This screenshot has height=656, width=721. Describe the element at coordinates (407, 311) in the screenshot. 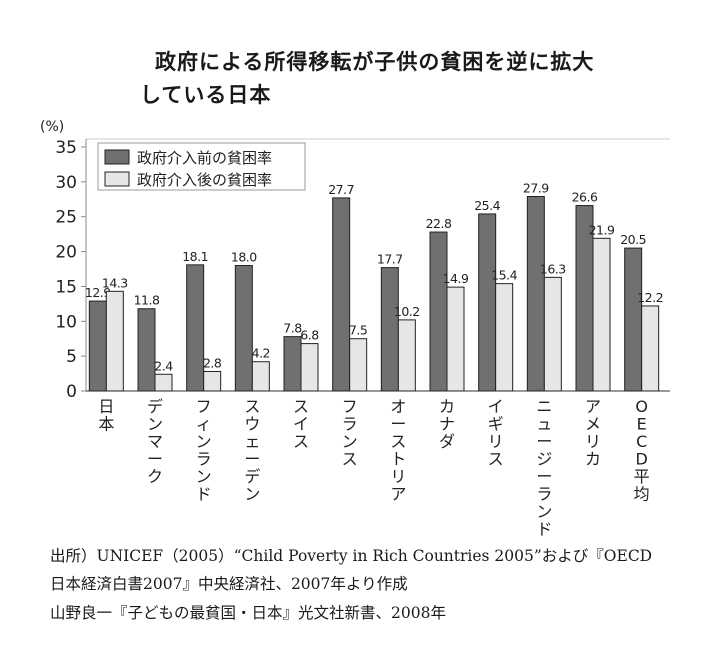

I see `data-label: 10.2` at that location.